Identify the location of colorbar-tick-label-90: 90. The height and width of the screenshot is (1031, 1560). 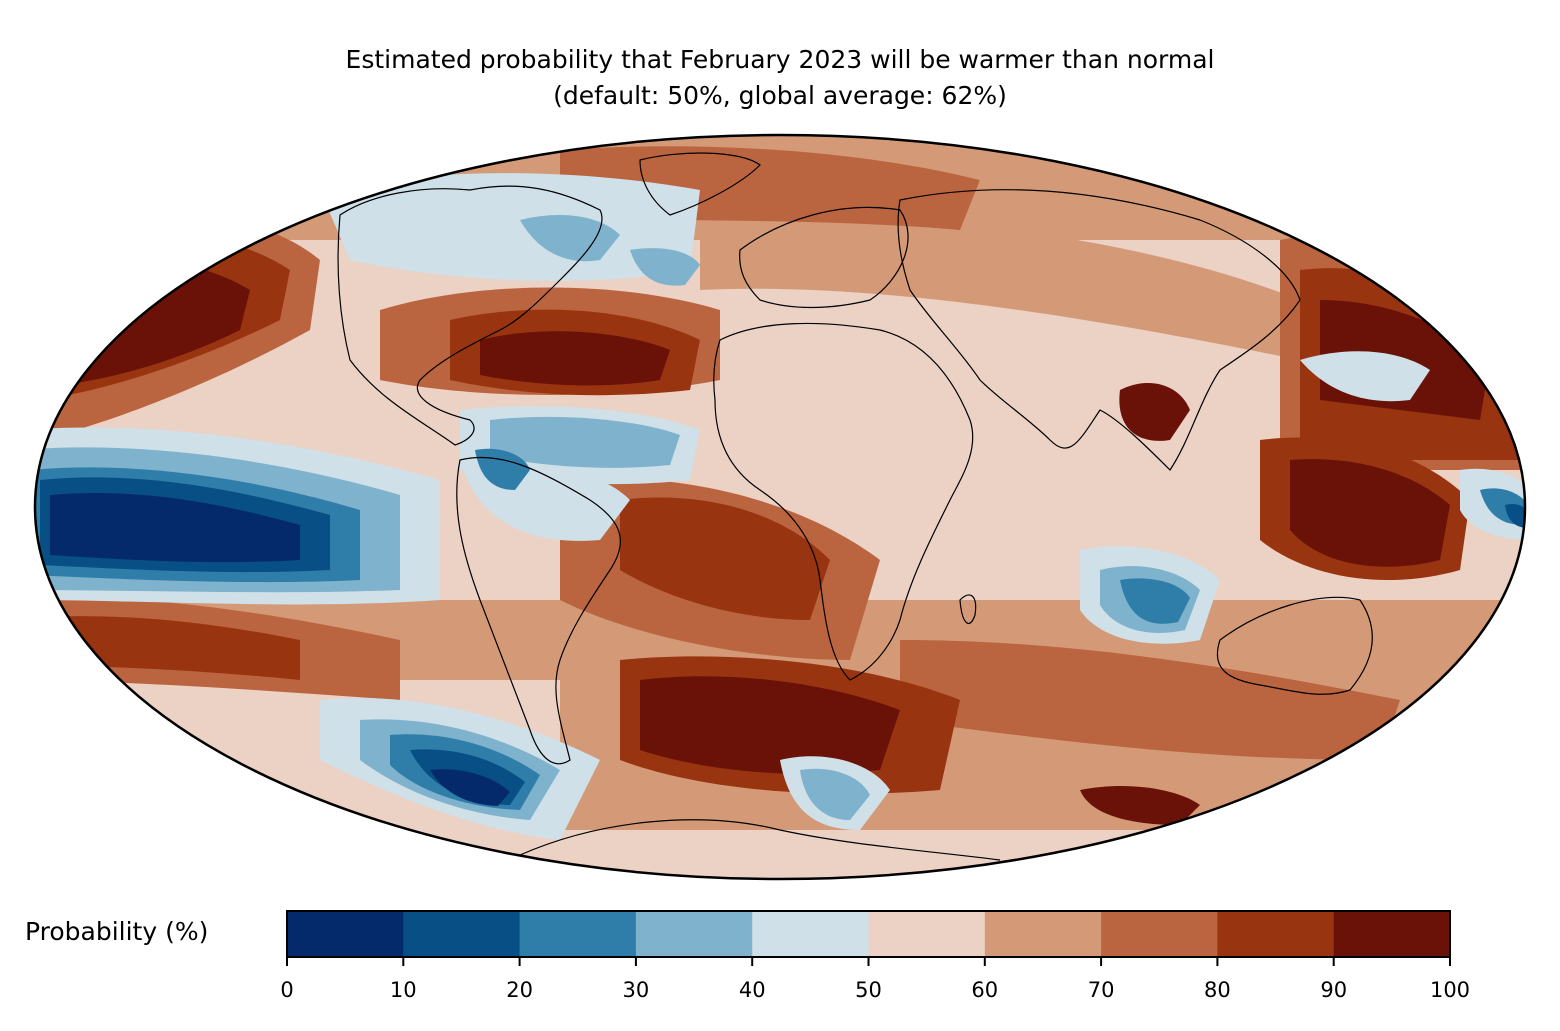
(1333, 990).